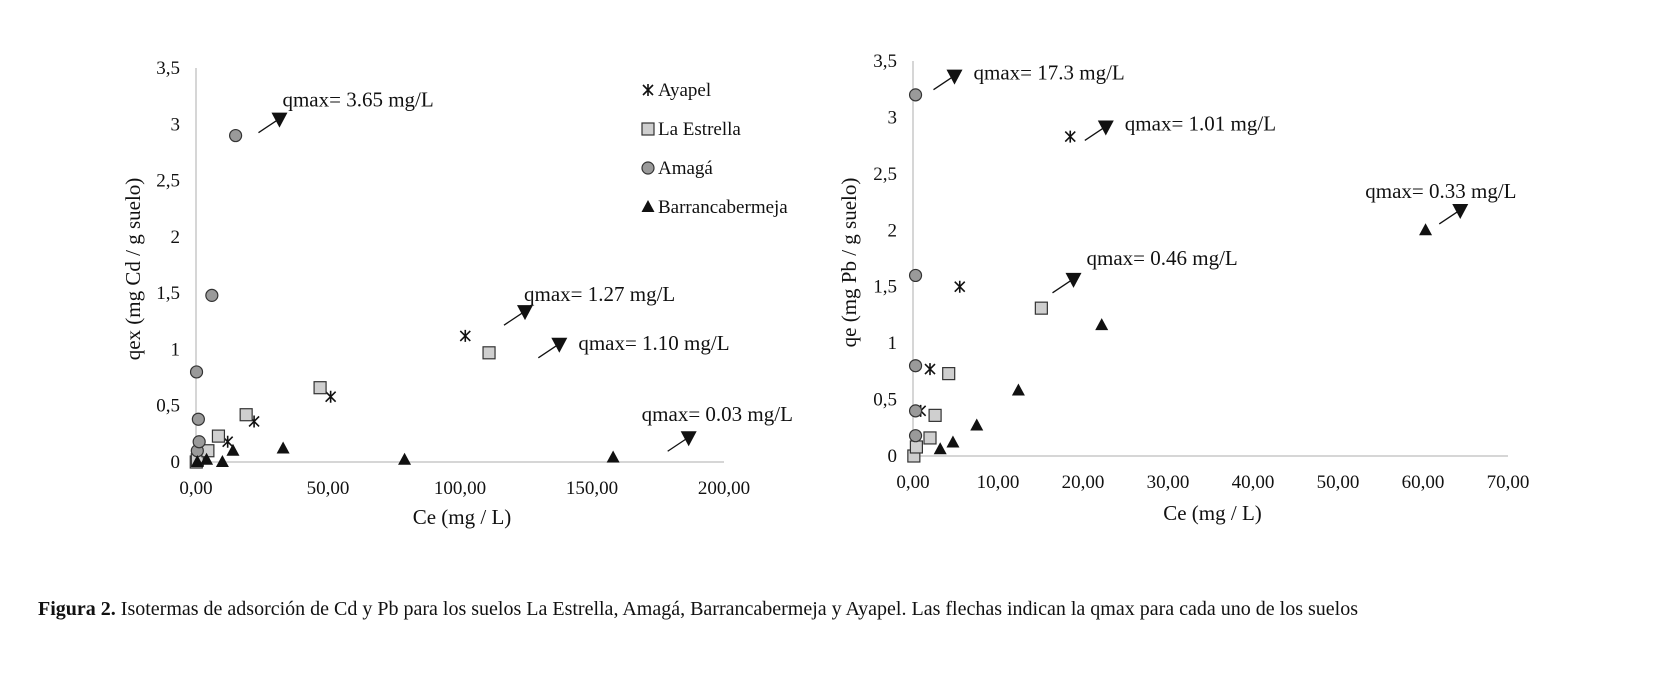 This screenshot has height=676, width=1680. I want to click on x-tick-label: 60,00, so click(1423, 482).